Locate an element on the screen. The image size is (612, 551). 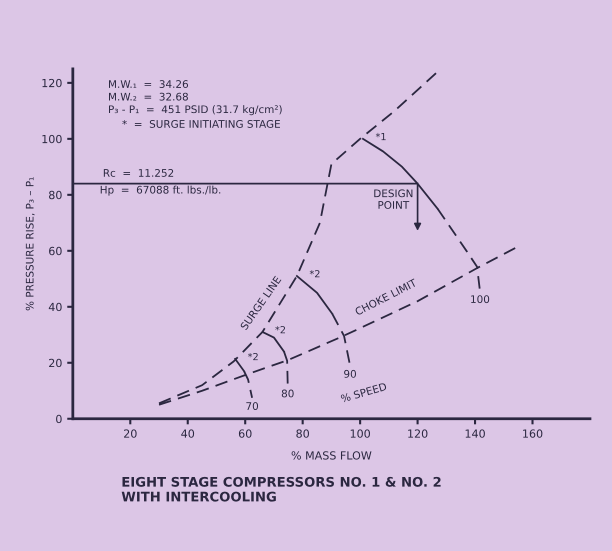
x-tick-label: 120 is located at coordinates (418, 433).